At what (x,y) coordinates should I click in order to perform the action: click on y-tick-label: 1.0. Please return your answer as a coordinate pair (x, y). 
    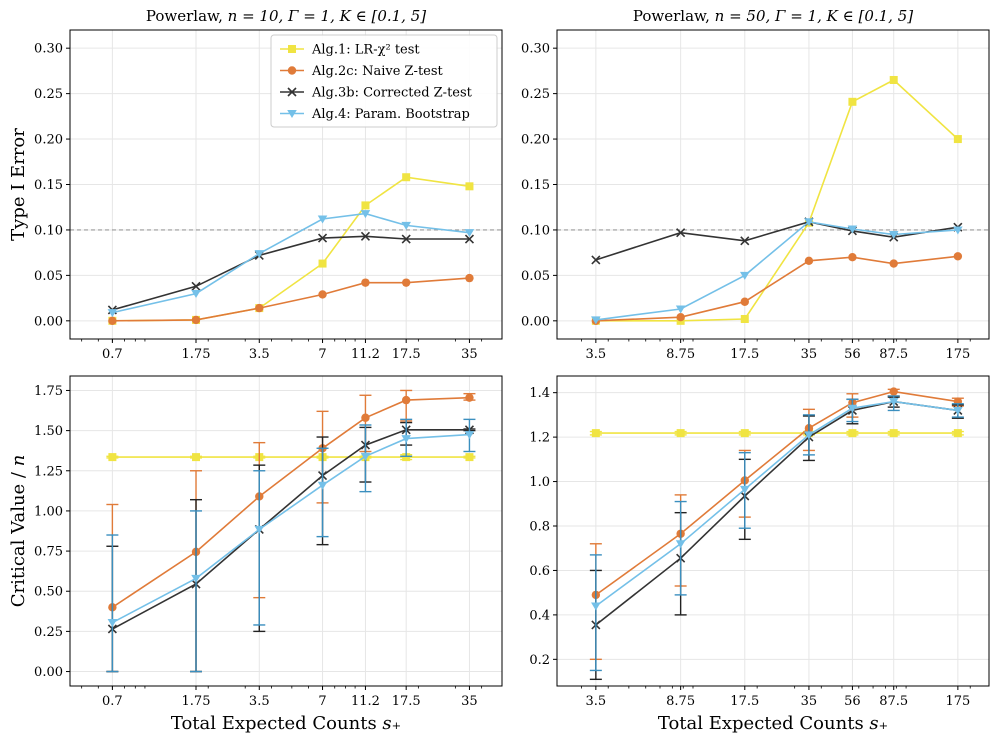
    Looking at the image, I should click on (539, 482).